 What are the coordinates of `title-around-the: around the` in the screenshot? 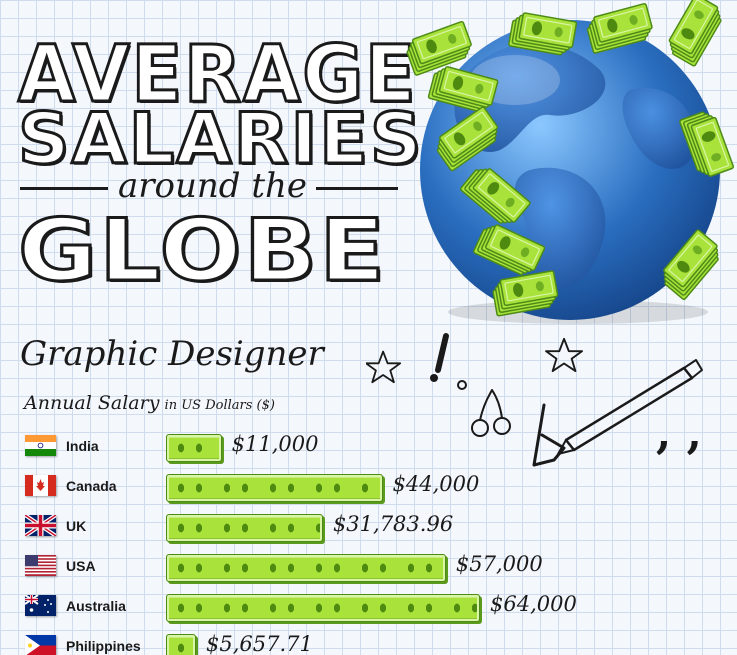 It's located at (213, 186).